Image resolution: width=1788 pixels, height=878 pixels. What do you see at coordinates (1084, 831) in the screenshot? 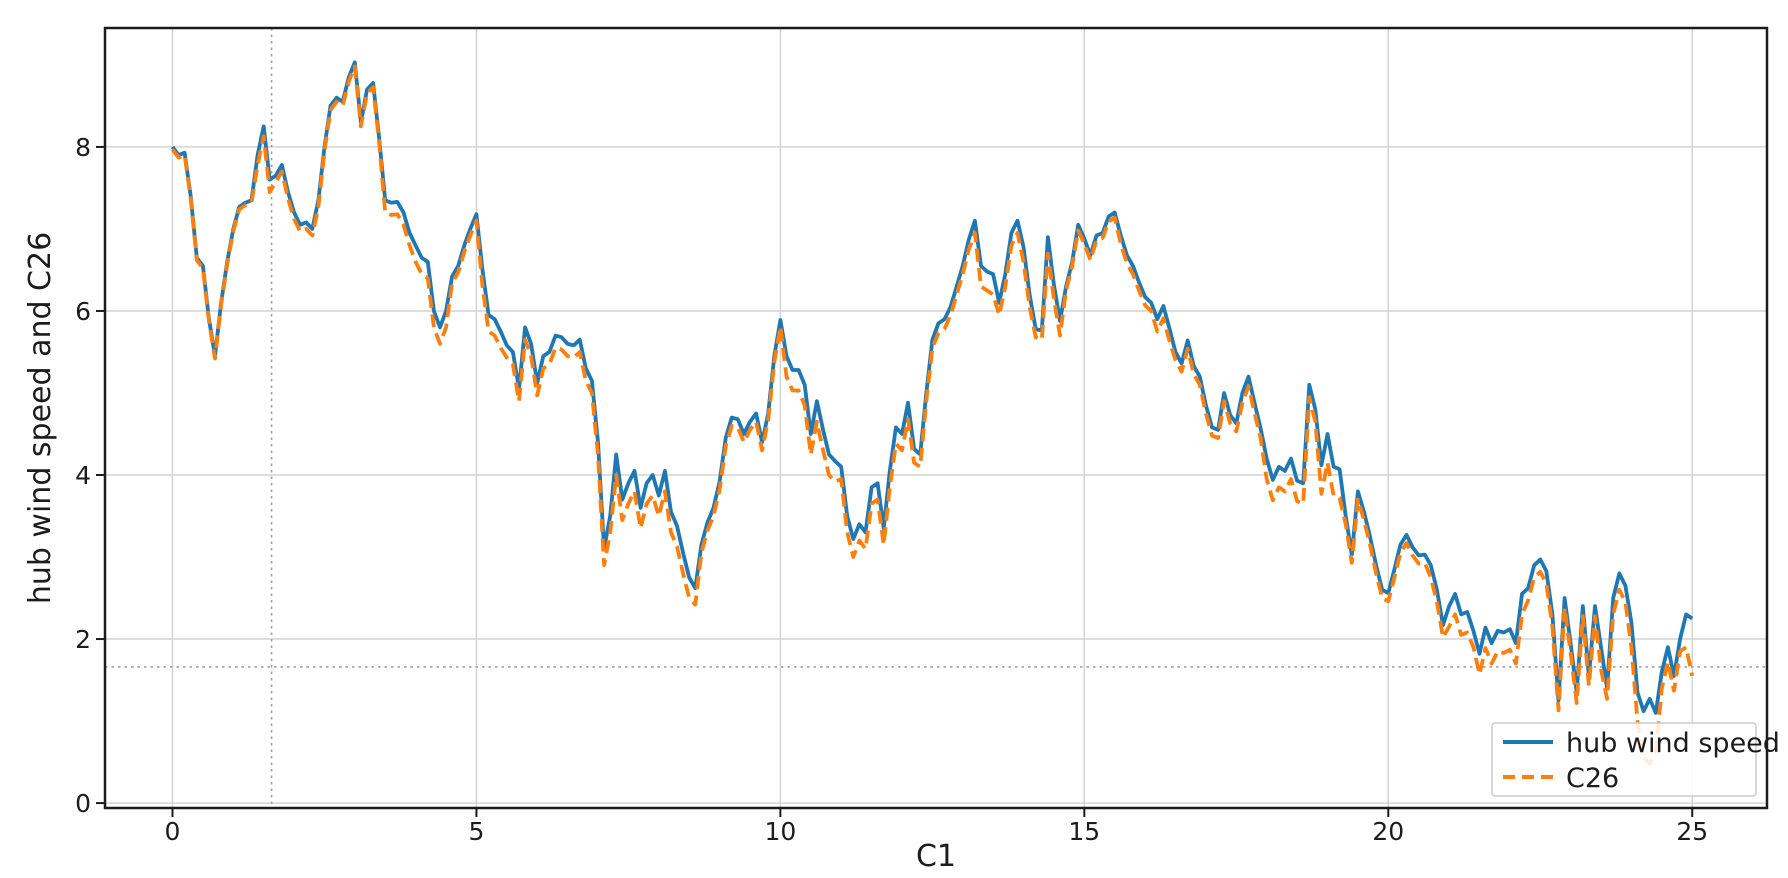
I see `x-tick-label: 15` at bounding box center [1084, 831].